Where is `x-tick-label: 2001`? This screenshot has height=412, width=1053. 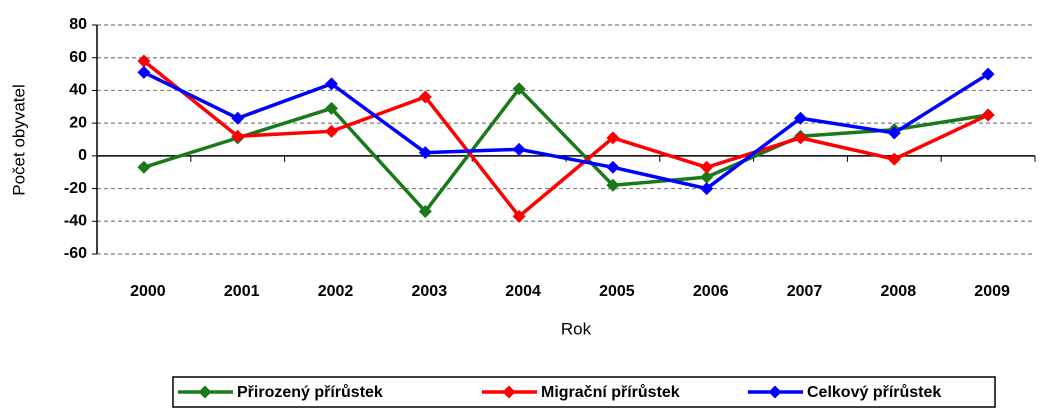 x-tick-label: 2001 is located at coordinates (242, 291).